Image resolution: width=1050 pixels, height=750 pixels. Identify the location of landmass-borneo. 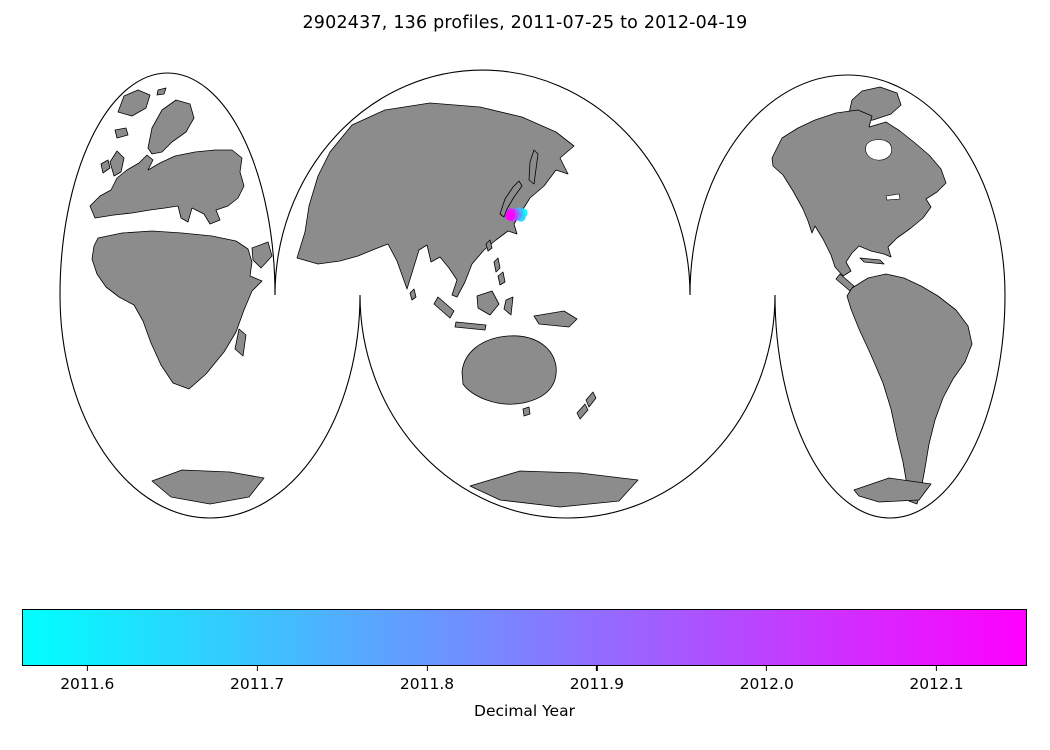
(488, 303).